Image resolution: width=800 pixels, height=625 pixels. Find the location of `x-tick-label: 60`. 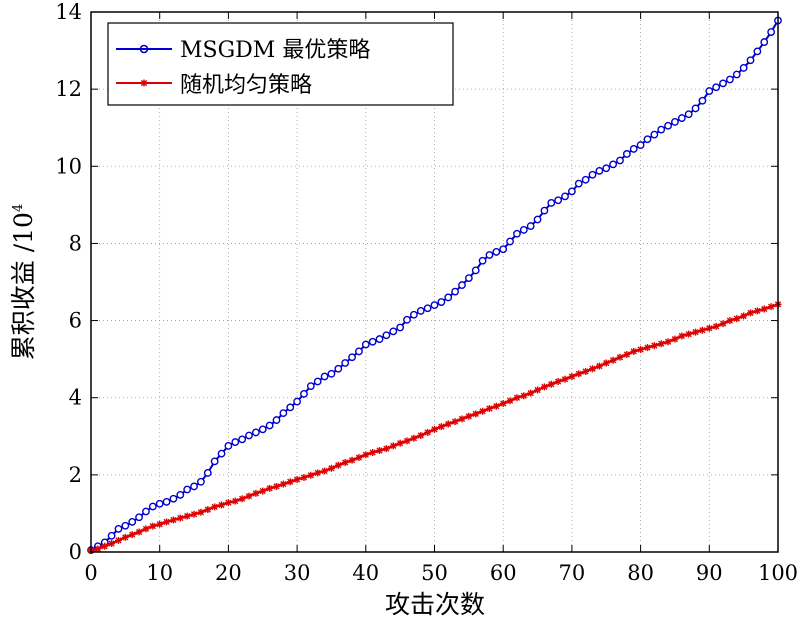

x-tick-label: 60 is located at coordinates (503, 573).